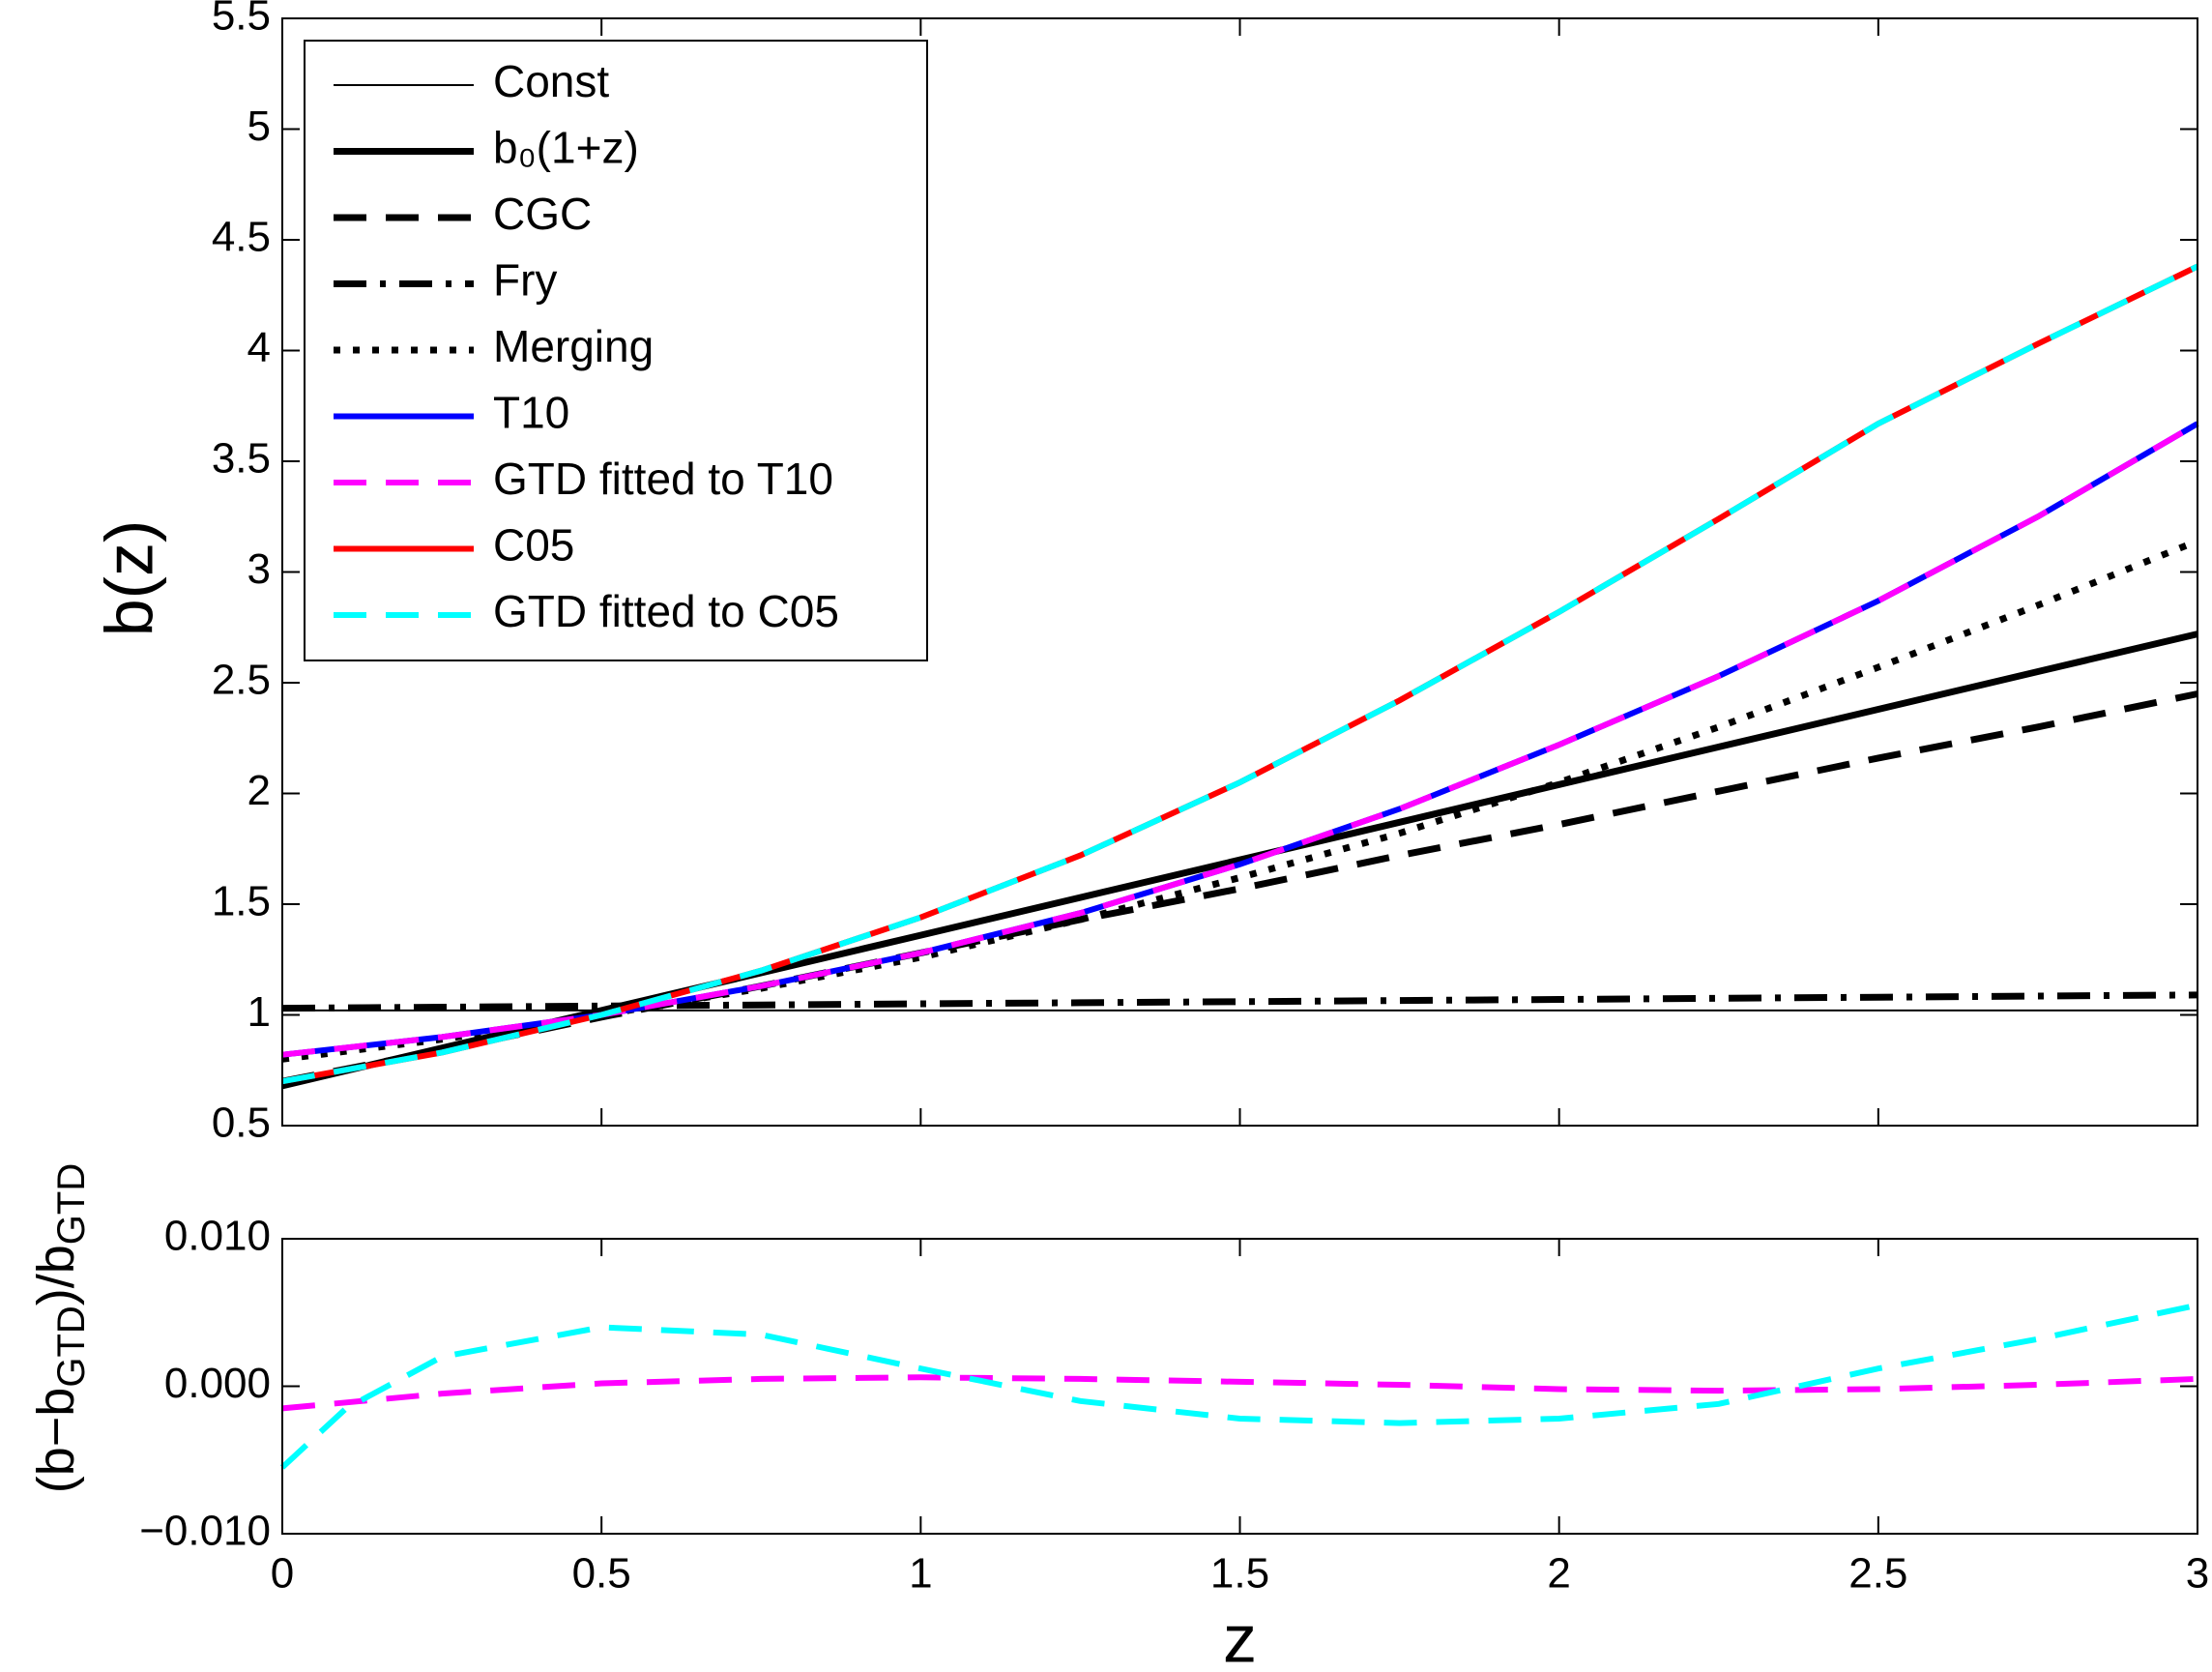 Image resolution: width=2212 pixels, height=1672 pixels. What do you see at coordinates (241, 238) in the screenshot?
I see `y-tick-label: 4.5` at bounding box center [241, 238].